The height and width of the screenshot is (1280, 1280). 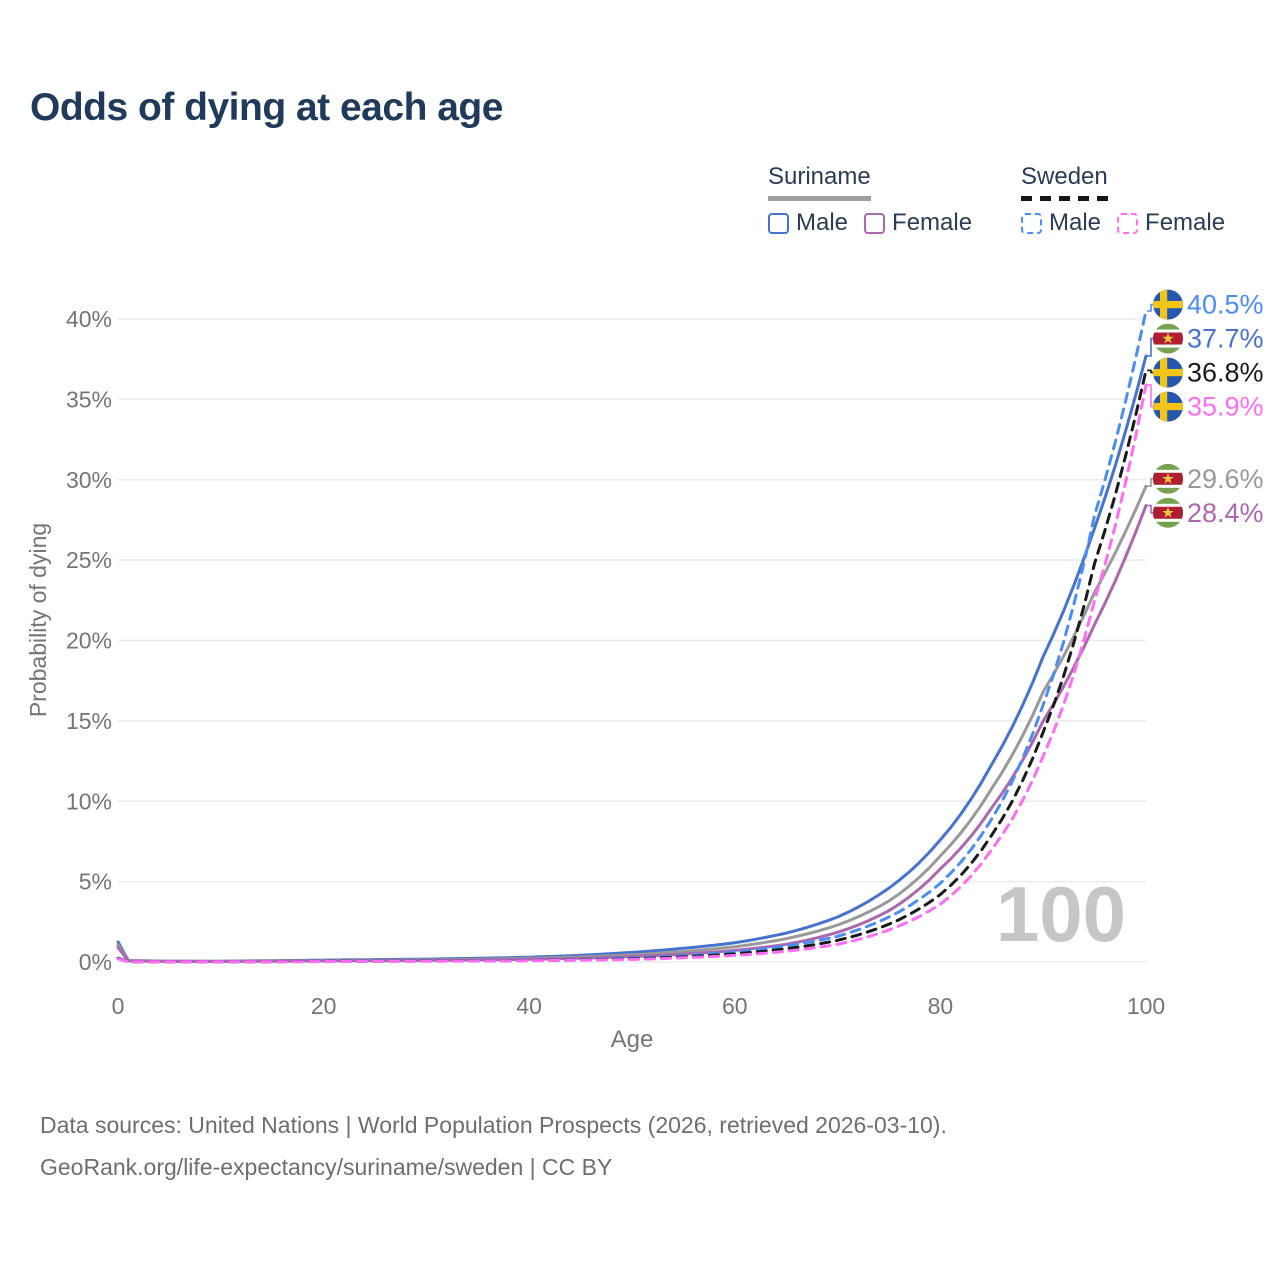 I want to click on end-label-sweden-female: 35.9%, so click(x=1225, y=407).